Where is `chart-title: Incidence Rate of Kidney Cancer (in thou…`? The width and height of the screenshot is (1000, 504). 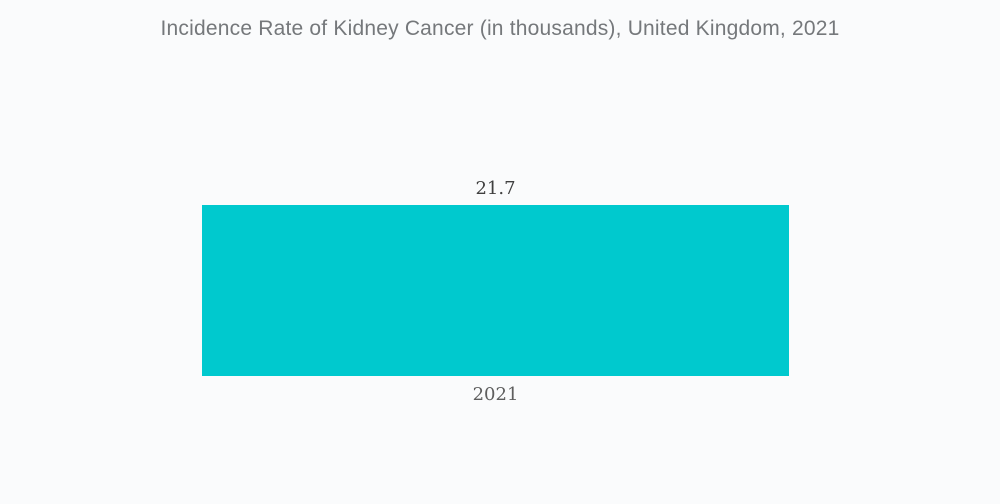 chart-title: Incidence Rate of Kidney Cancer (in thou… is located at coordinates (500, 28).